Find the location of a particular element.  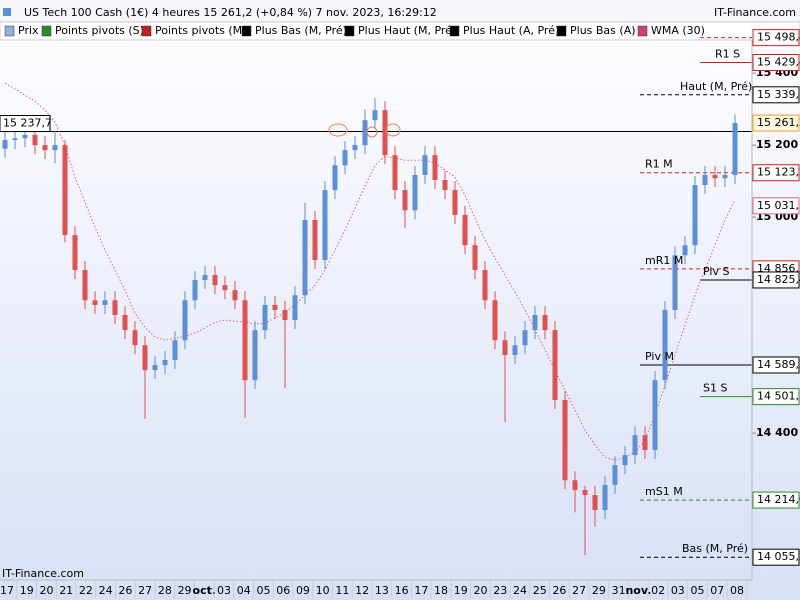

x-tick-label: 27 is located at coordinates (145, 590).